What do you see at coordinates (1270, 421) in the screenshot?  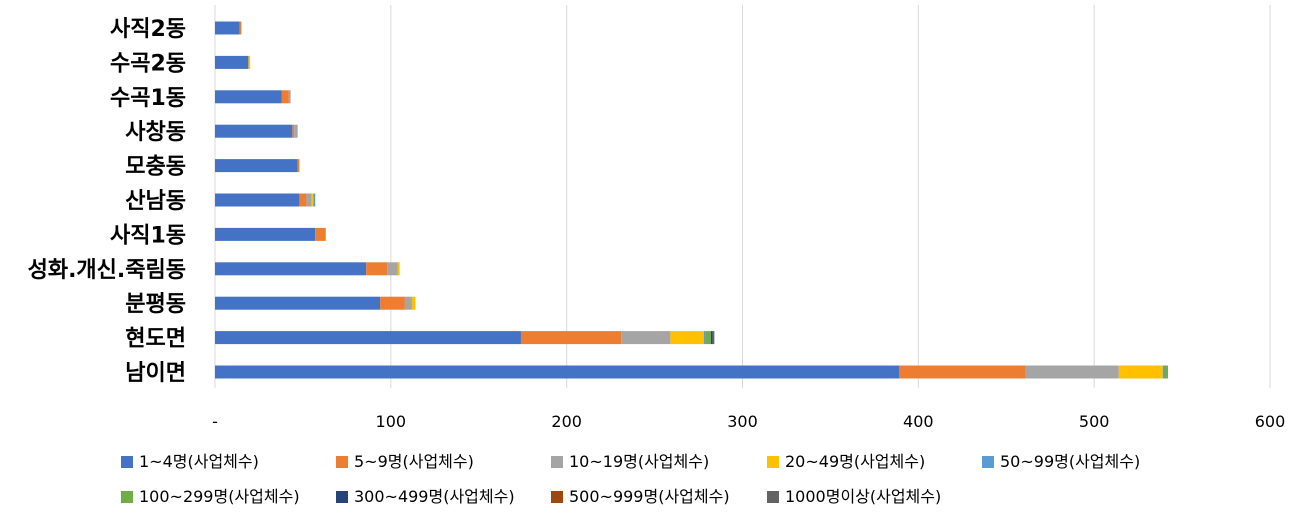 I see `x-tick-label: 600` at bounding box center [1270, 421].